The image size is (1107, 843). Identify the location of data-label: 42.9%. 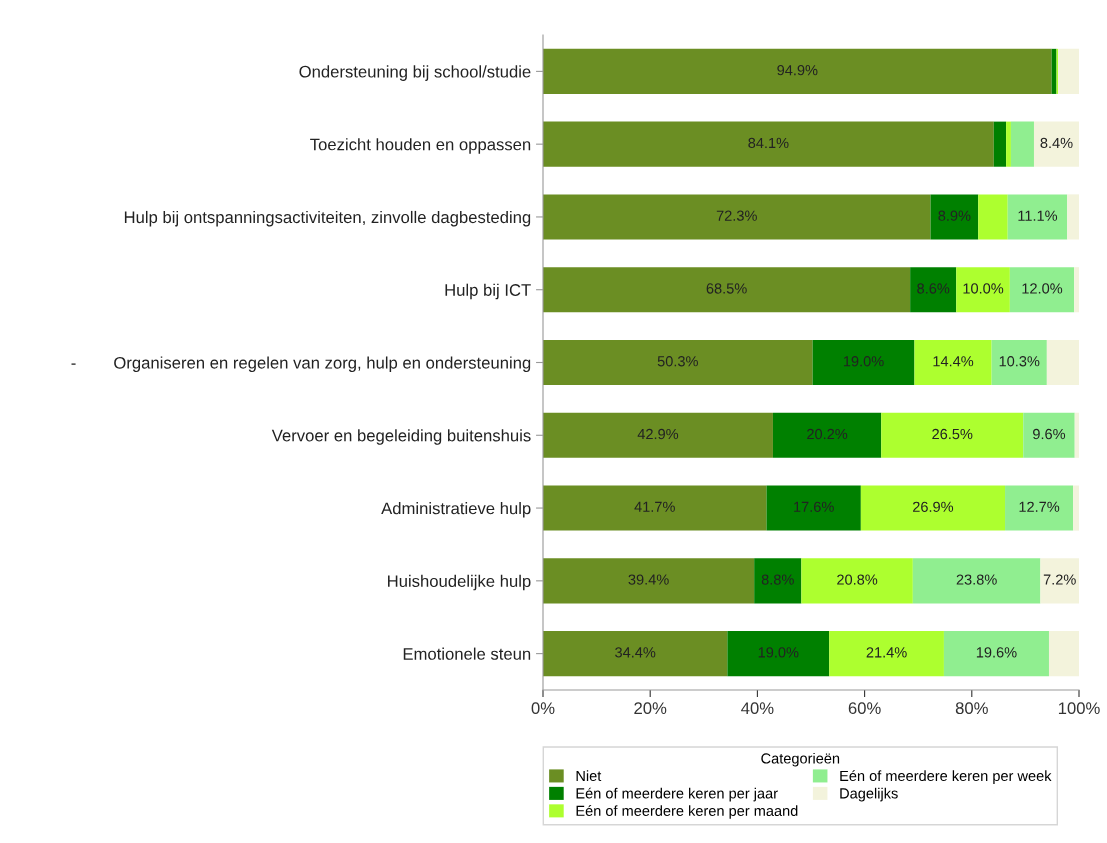
(658, 434).